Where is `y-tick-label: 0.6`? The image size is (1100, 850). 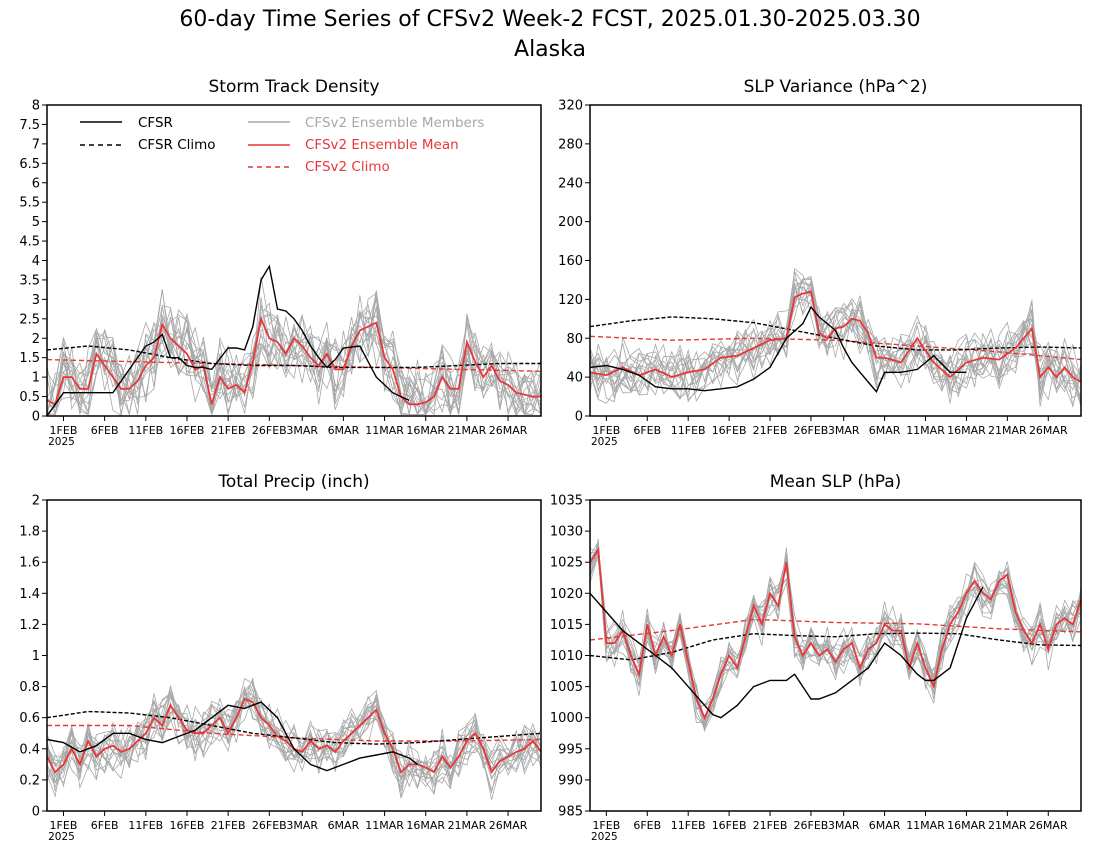
y-tick-label: 0.6 is located at coordinates (29, 718).